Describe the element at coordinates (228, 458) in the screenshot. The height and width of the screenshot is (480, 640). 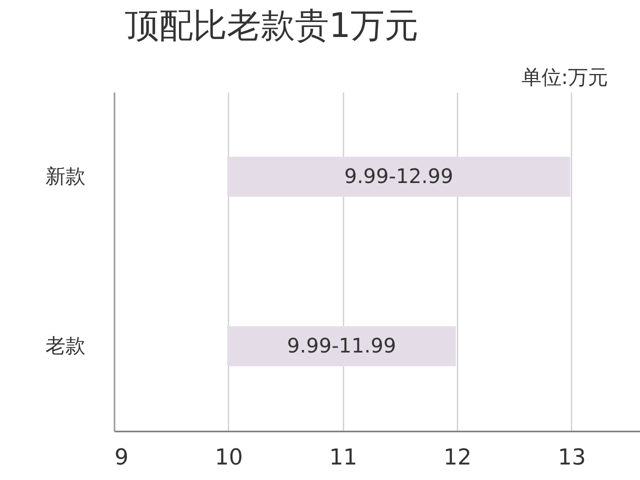
I see `x-tick-label: 10` at that location.